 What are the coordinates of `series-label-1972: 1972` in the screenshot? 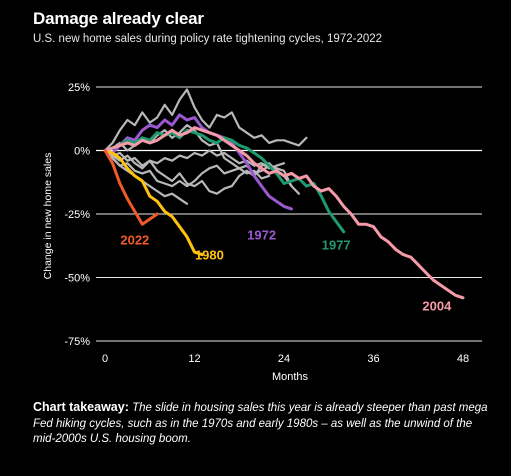 It's located at (261, 234).